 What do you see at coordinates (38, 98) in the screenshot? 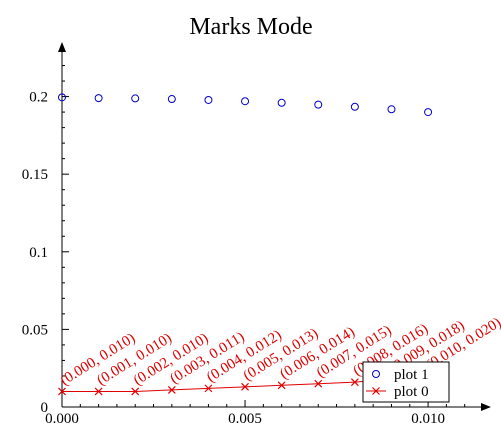
I see `y-tick-label: 0.2` at bounding box center [38, 98].